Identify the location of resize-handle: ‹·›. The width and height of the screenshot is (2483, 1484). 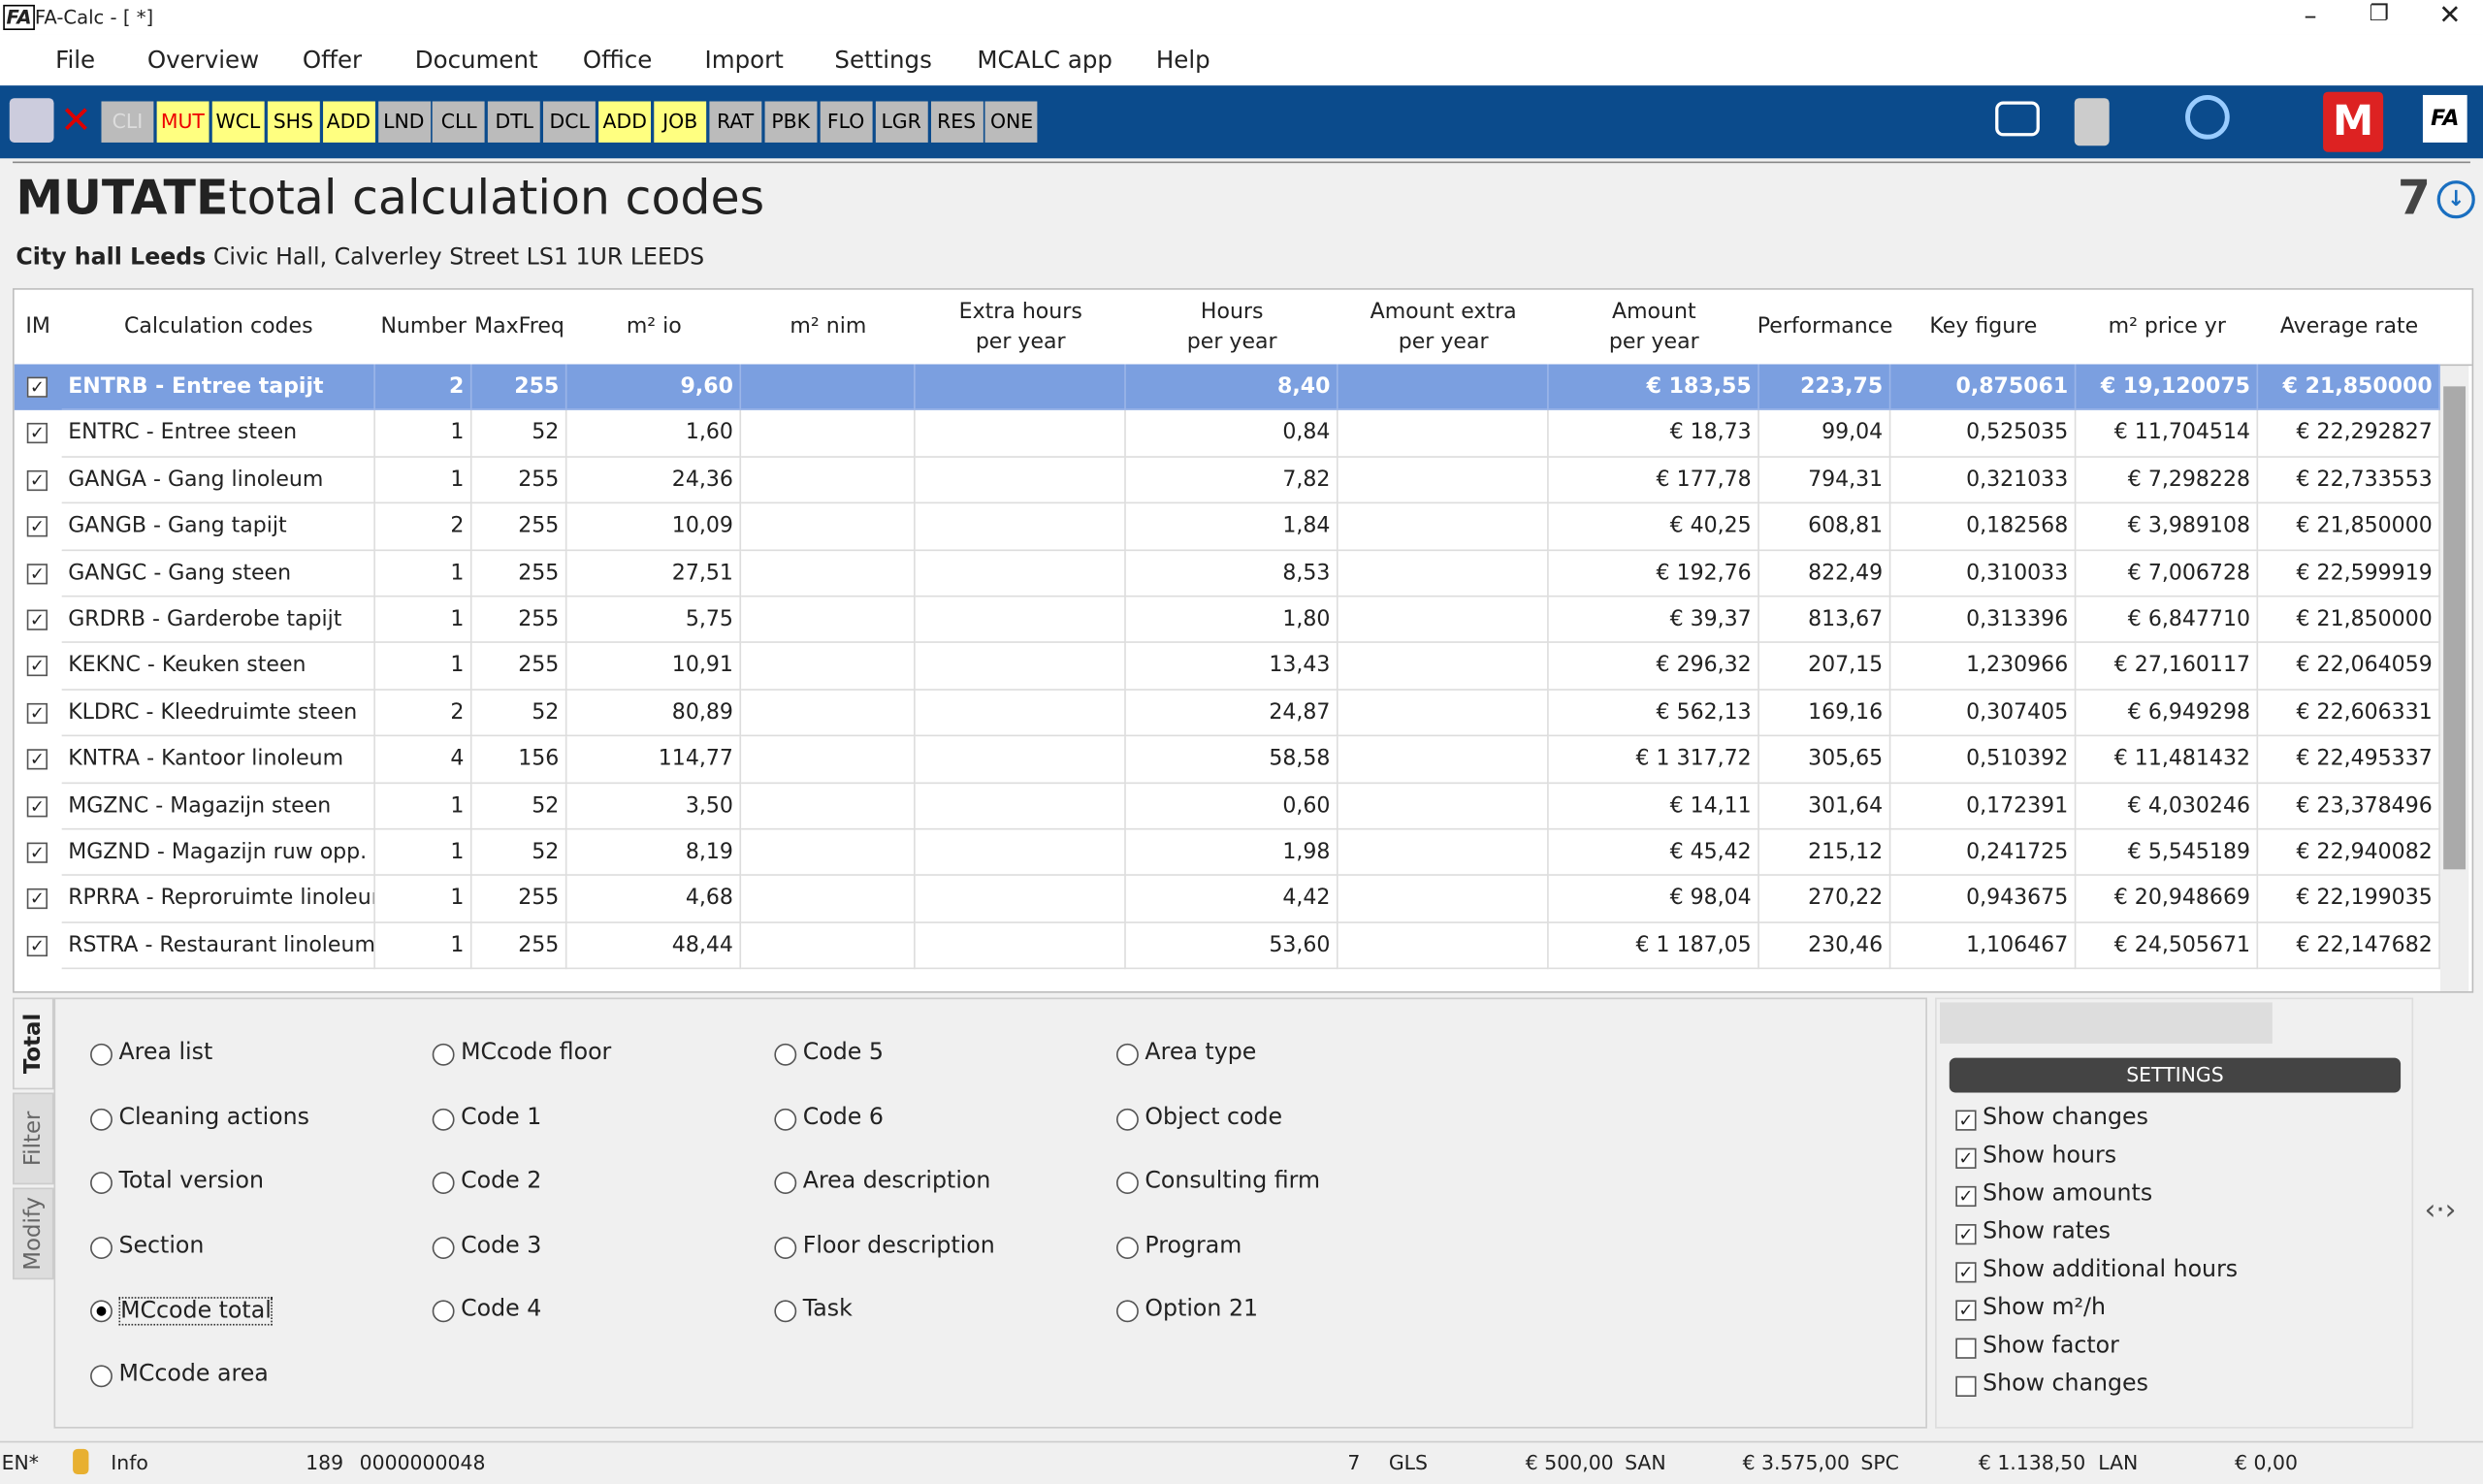
(2441, 1211).